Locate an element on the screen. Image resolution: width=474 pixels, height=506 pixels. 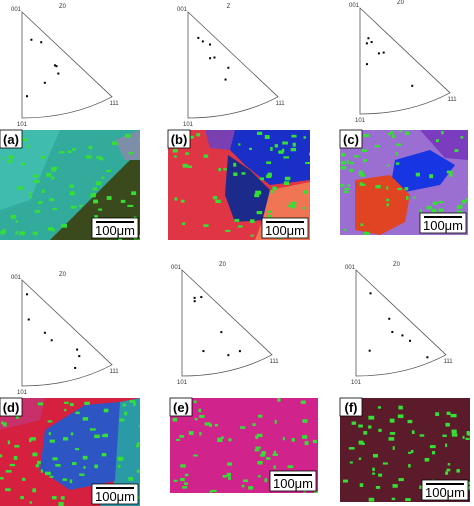
map-body is located at coordinates (239, 185).